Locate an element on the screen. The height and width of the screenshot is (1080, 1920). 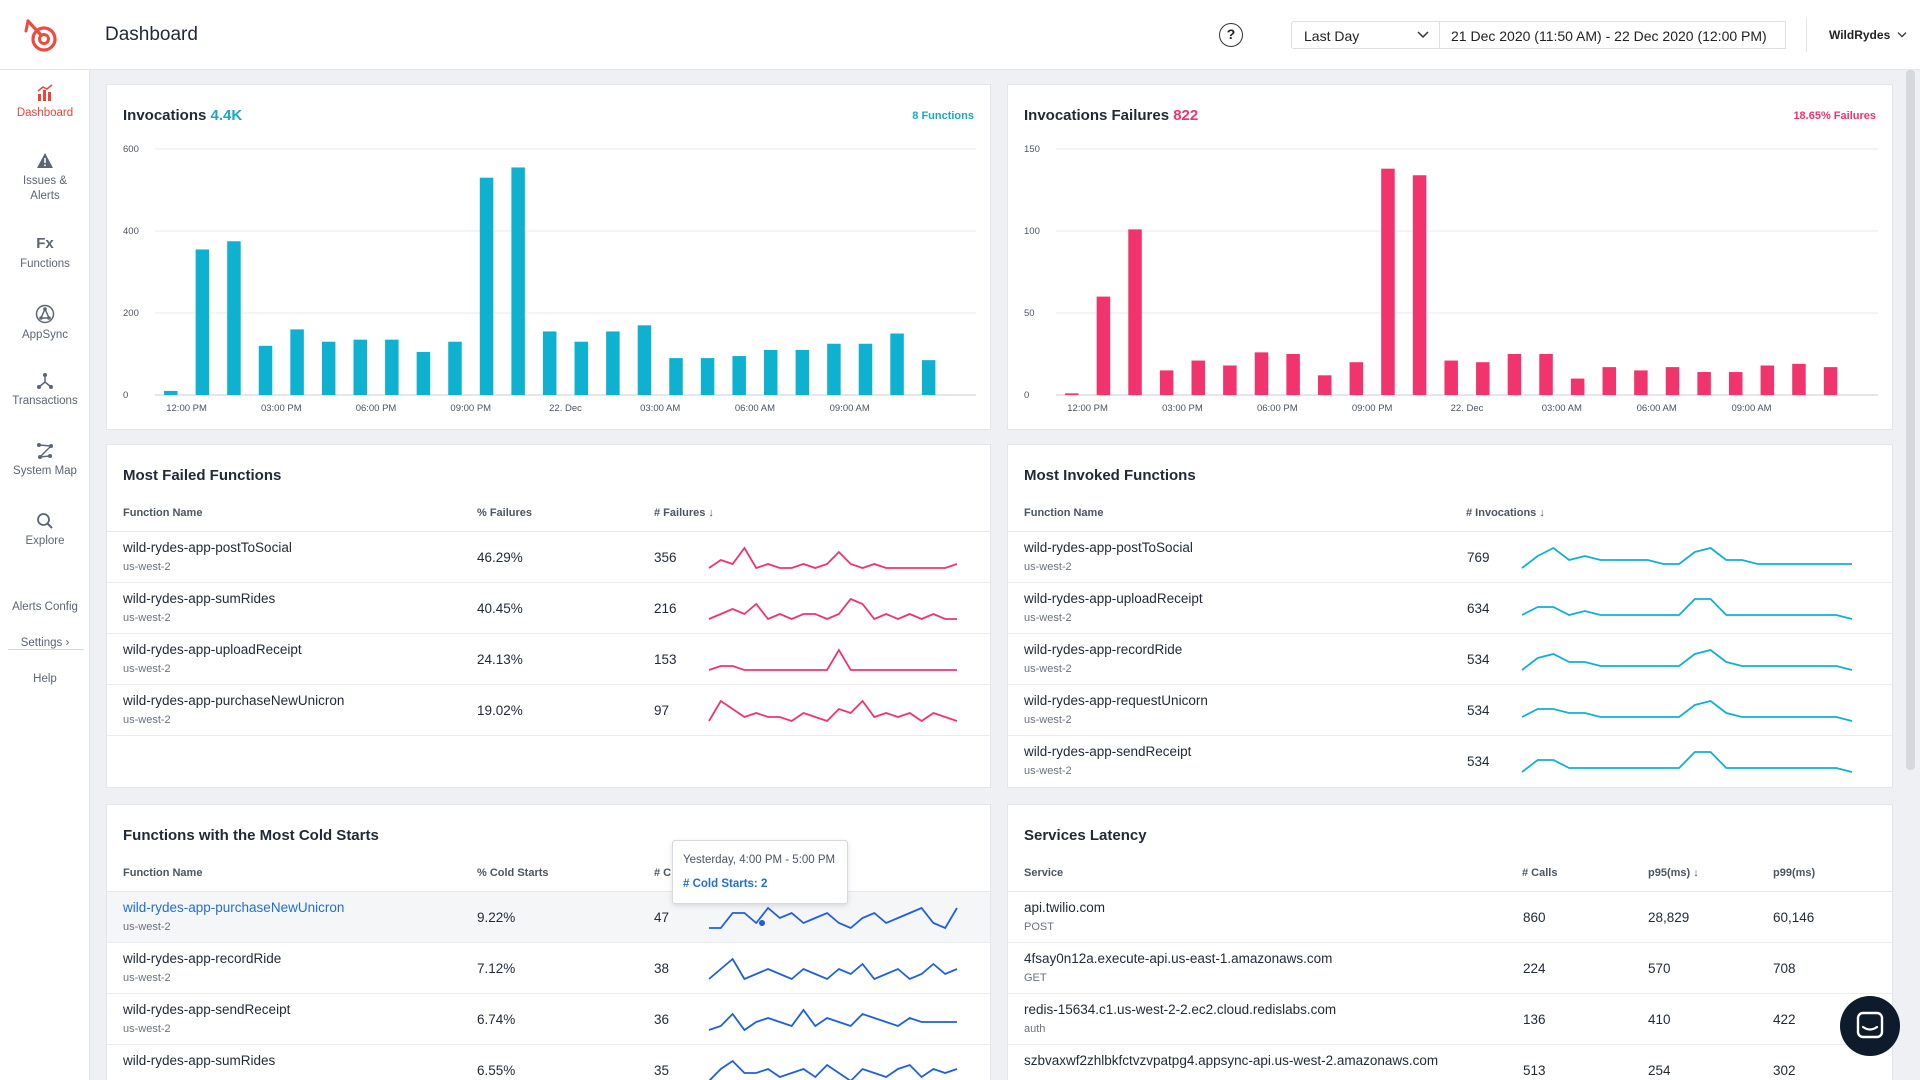
time-range-select: Last Day is located at coordinates (1365, 35).